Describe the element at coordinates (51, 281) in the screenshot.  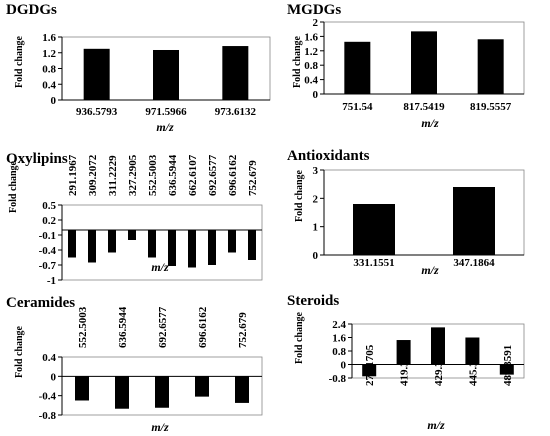
I see `y-tick-label: -1` at that location.